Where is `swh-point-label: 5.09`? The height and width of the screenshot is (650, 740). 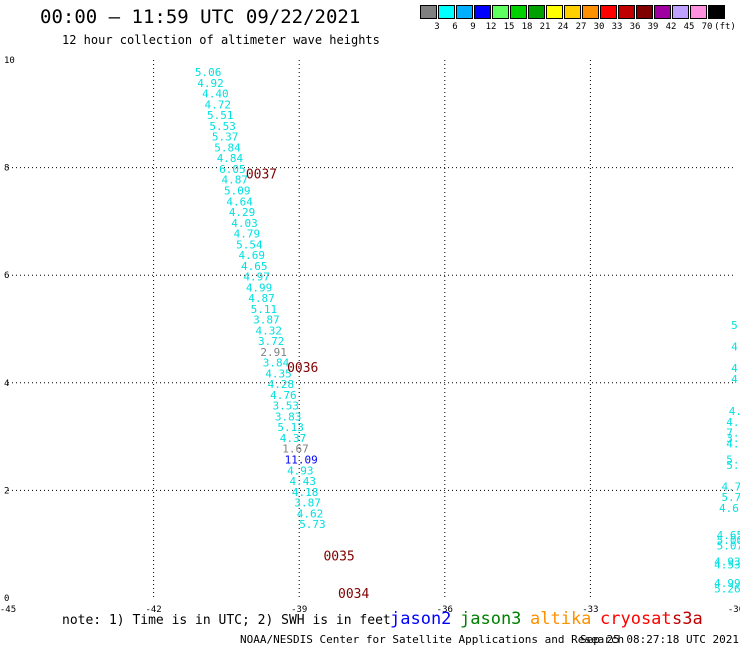
swh-point-label: 5.09 is located at coordinates (237, 191).